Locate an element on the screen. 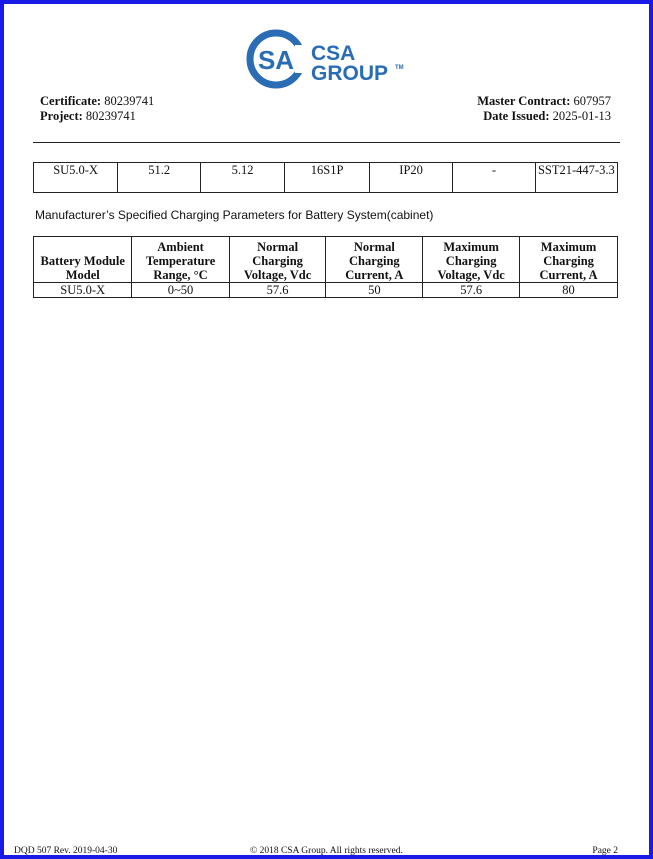  project-value: 80239741 is located at coordinates (110, 116).